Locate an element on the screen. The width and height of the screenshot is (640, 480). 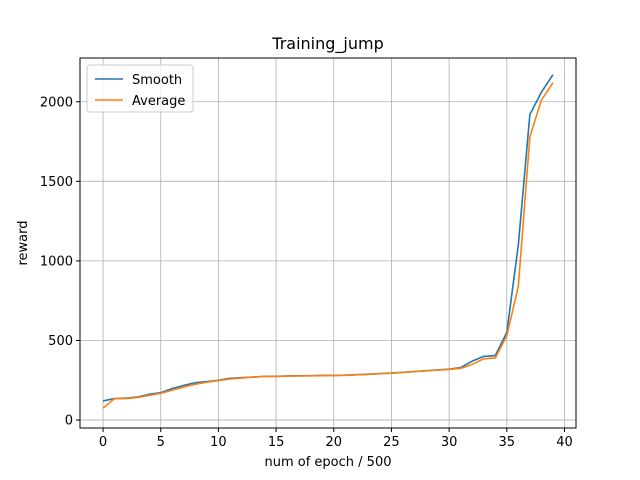
legend: Smooth Average is located at coordinates (140, 88).